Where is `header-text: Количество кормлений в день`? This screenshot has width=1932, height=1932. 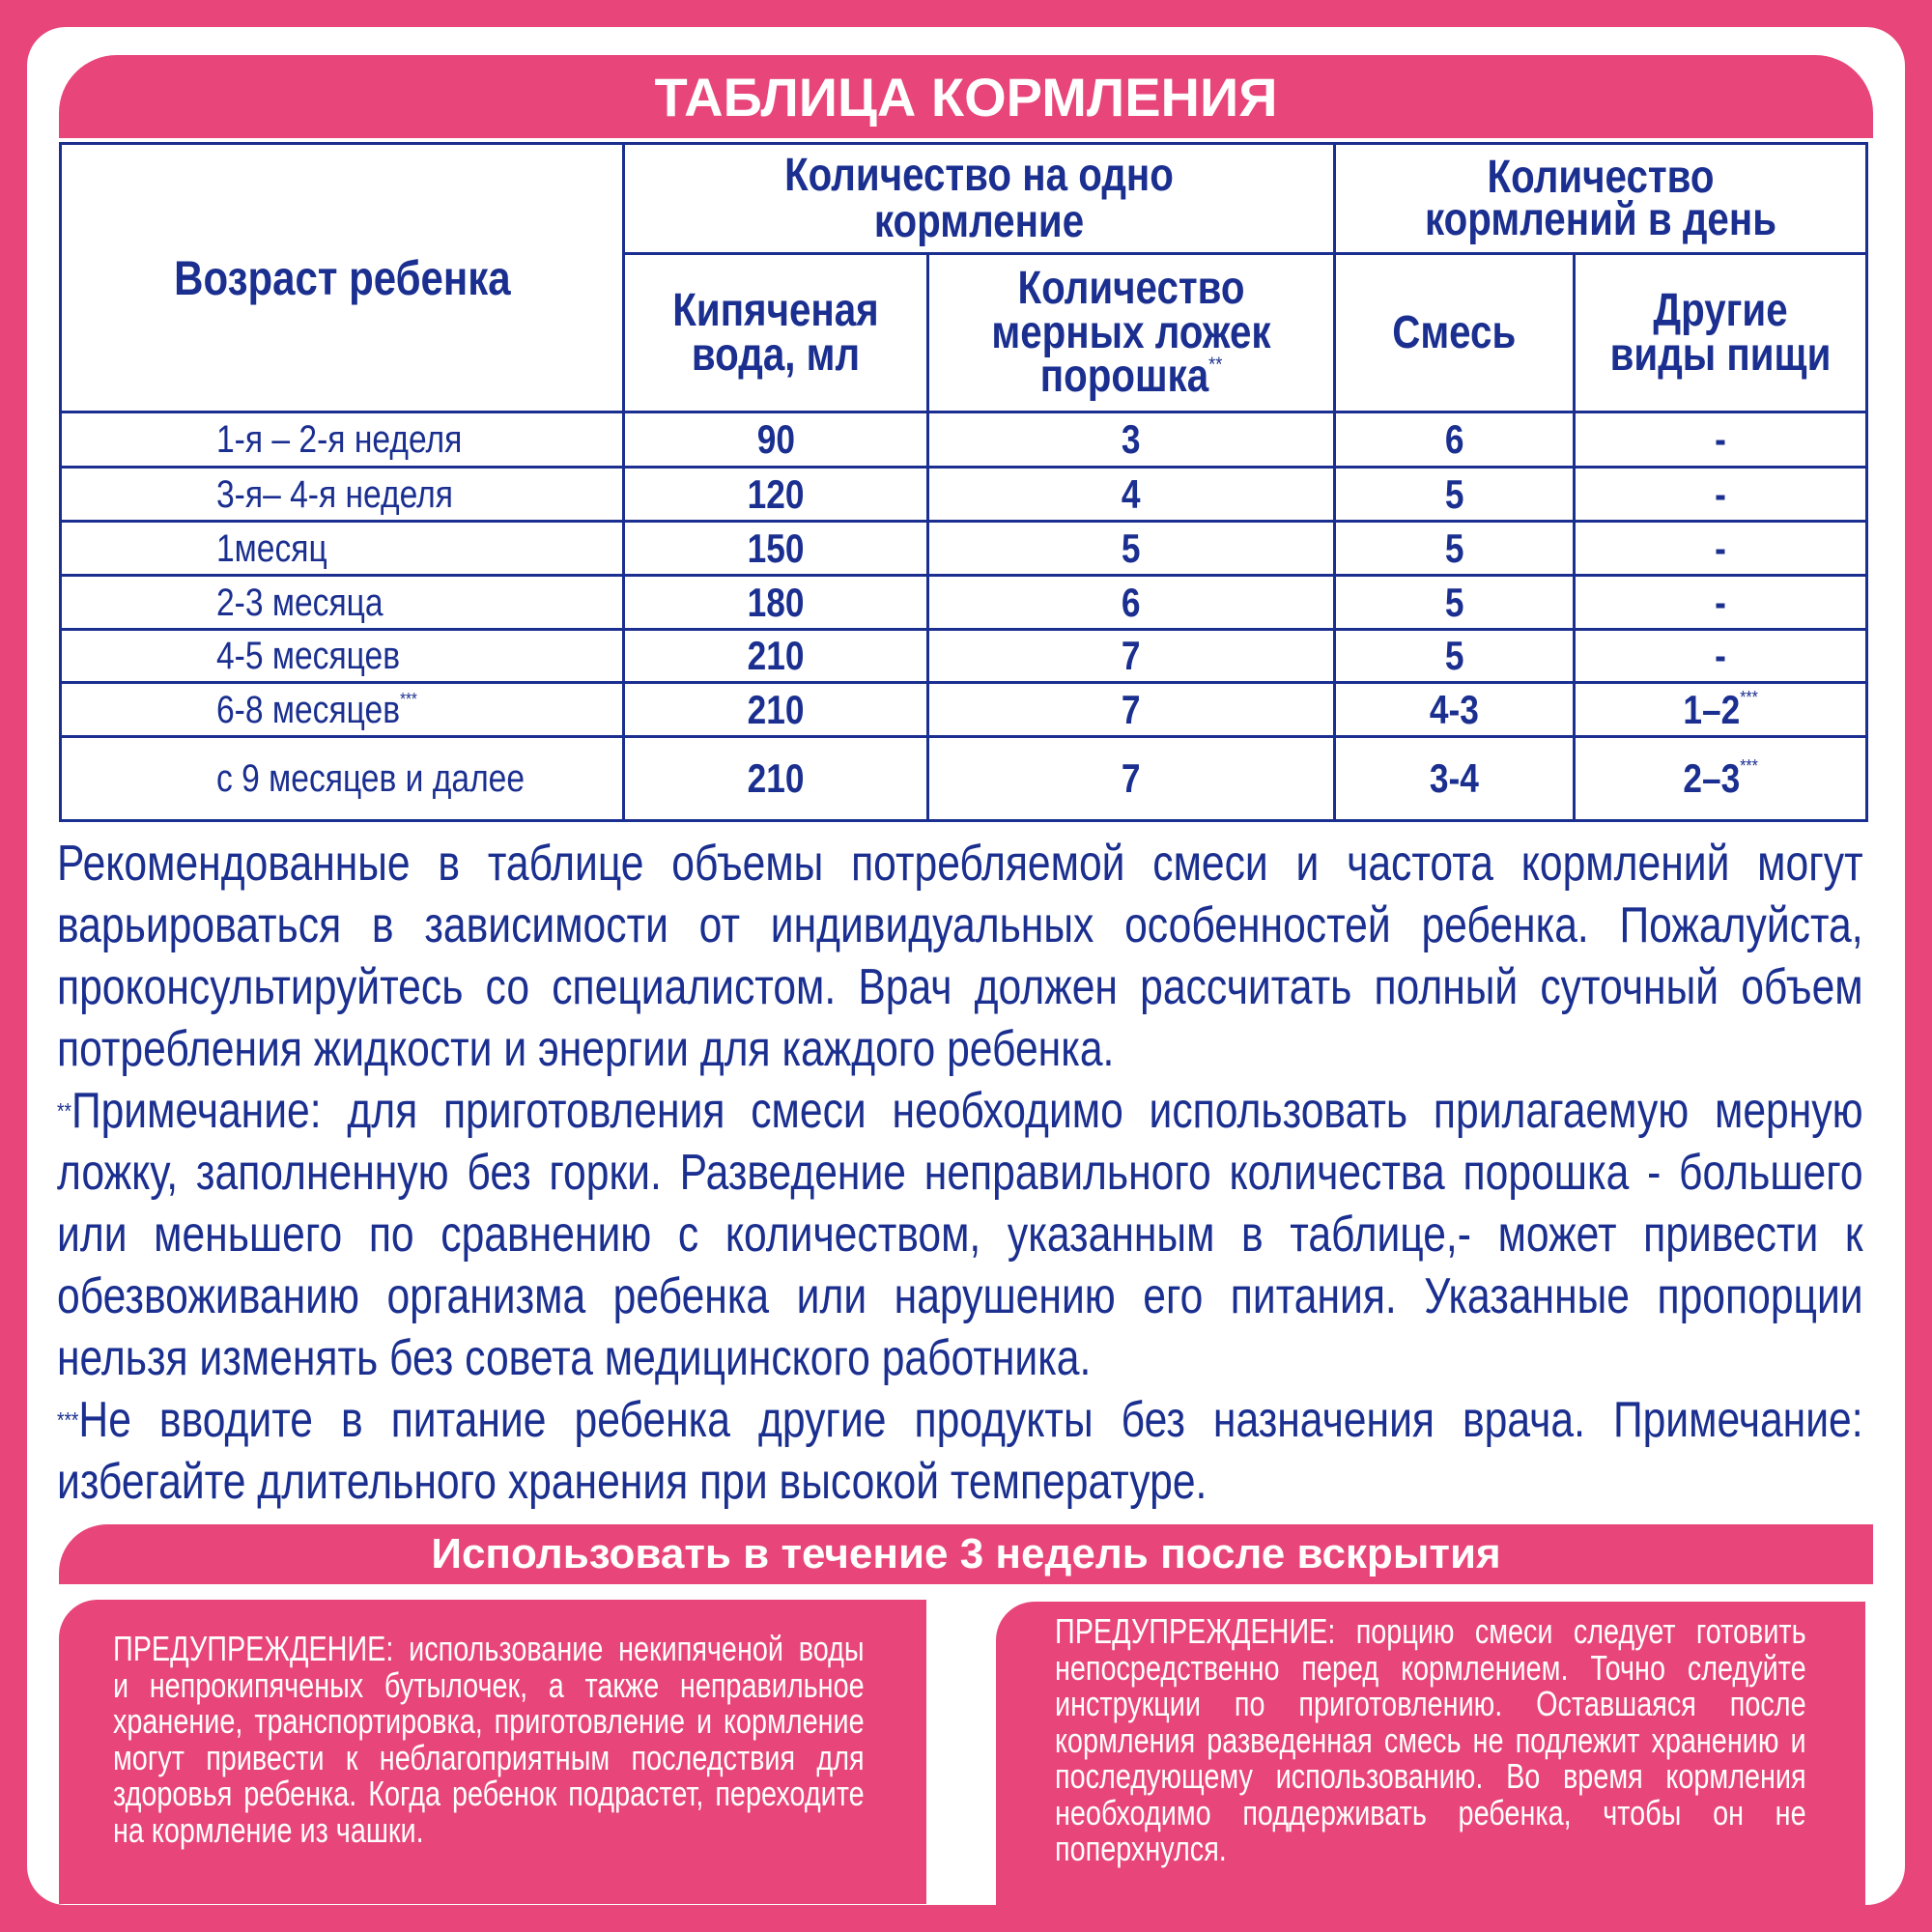 header-text: Количество кормлений в день is located at coordinates (1600, 198).